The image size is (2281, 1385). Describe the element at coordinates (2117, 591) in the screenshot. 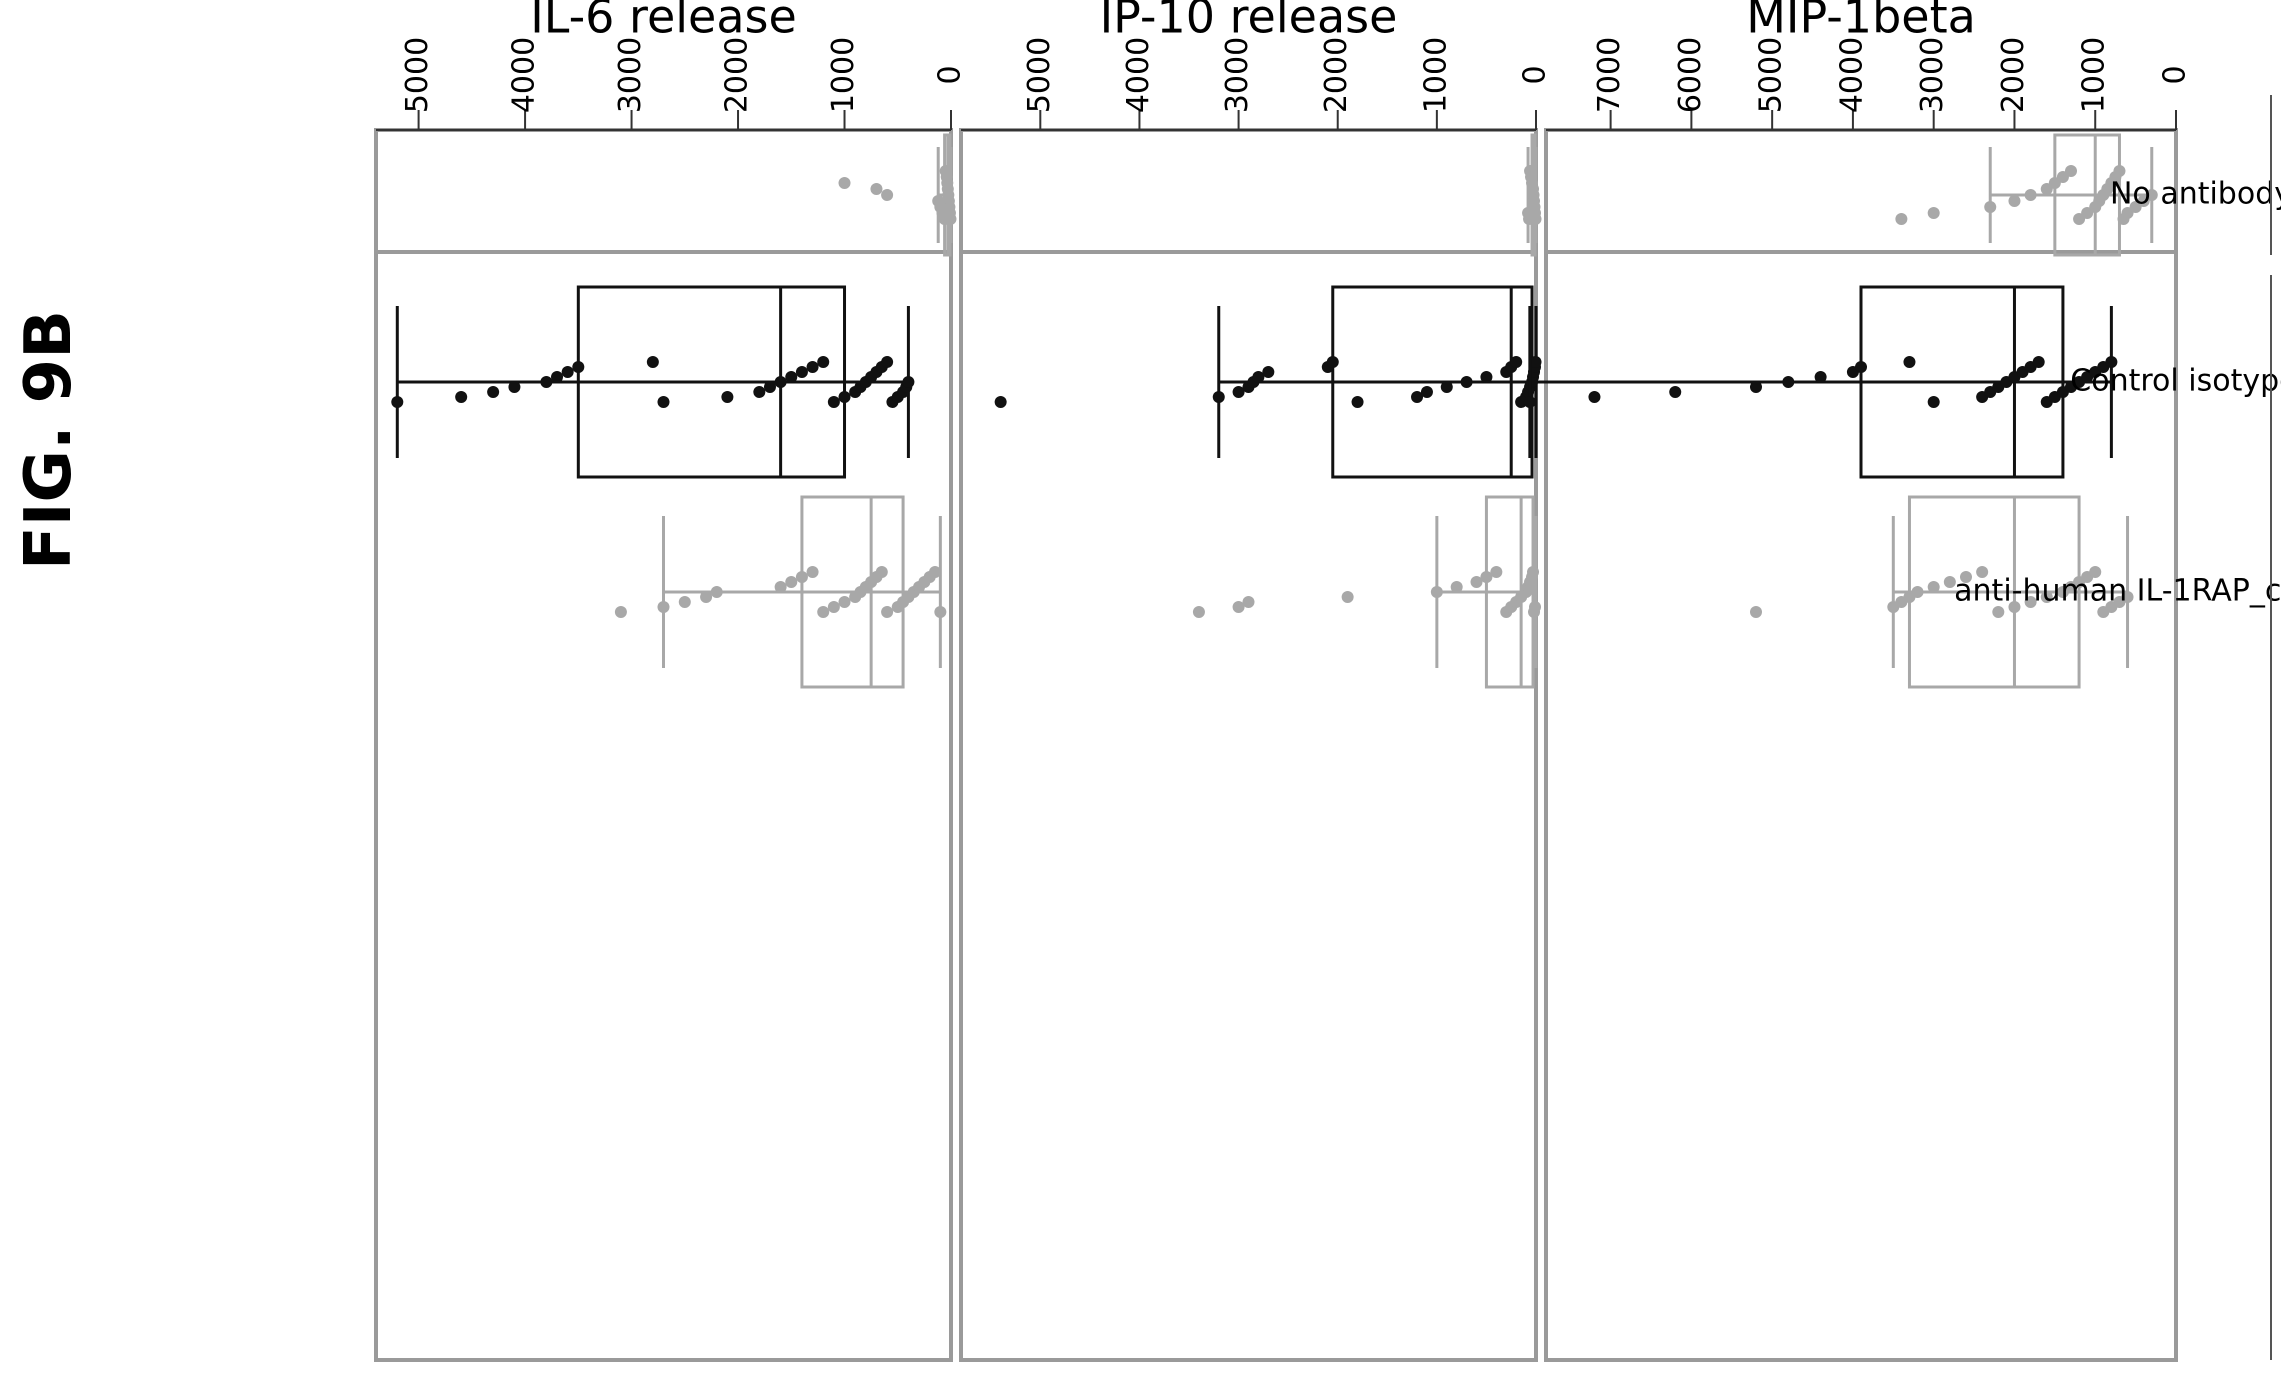

I see `category-label: anti-human IL-1RAP_candidate_1` at that location.